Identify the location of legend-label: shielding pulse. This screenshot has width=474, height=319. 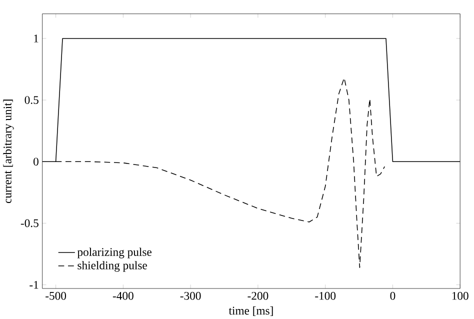
(112, 266).